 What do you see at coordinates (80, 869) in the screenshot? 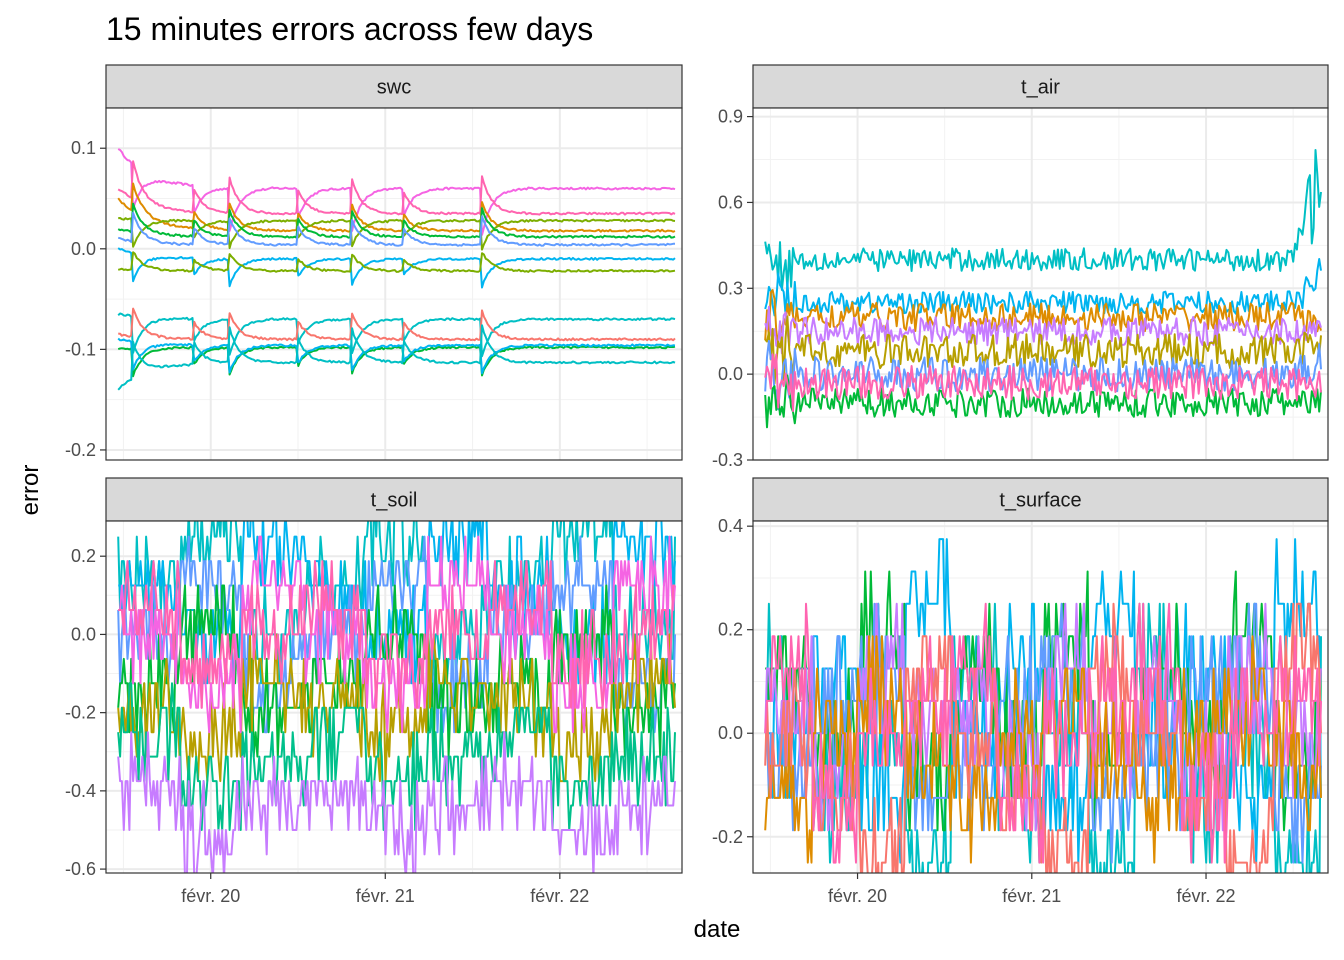
I see `y-tick-label: -0.6` at bounding box center [80, 869].